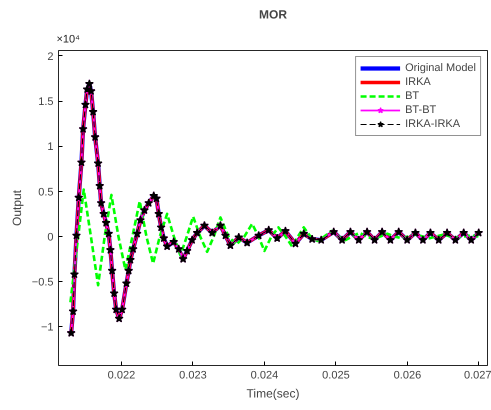 The width and height of the screenshot is (491, 410). Describe the element at coordinates (412, 96) in the screenshot. I see `legend-label: BT` at that location.